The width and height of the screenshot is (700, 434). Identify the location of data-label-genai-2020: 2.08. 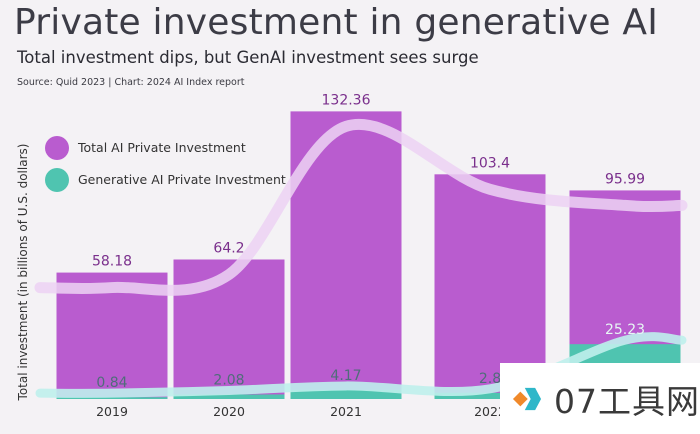
(228, 380).